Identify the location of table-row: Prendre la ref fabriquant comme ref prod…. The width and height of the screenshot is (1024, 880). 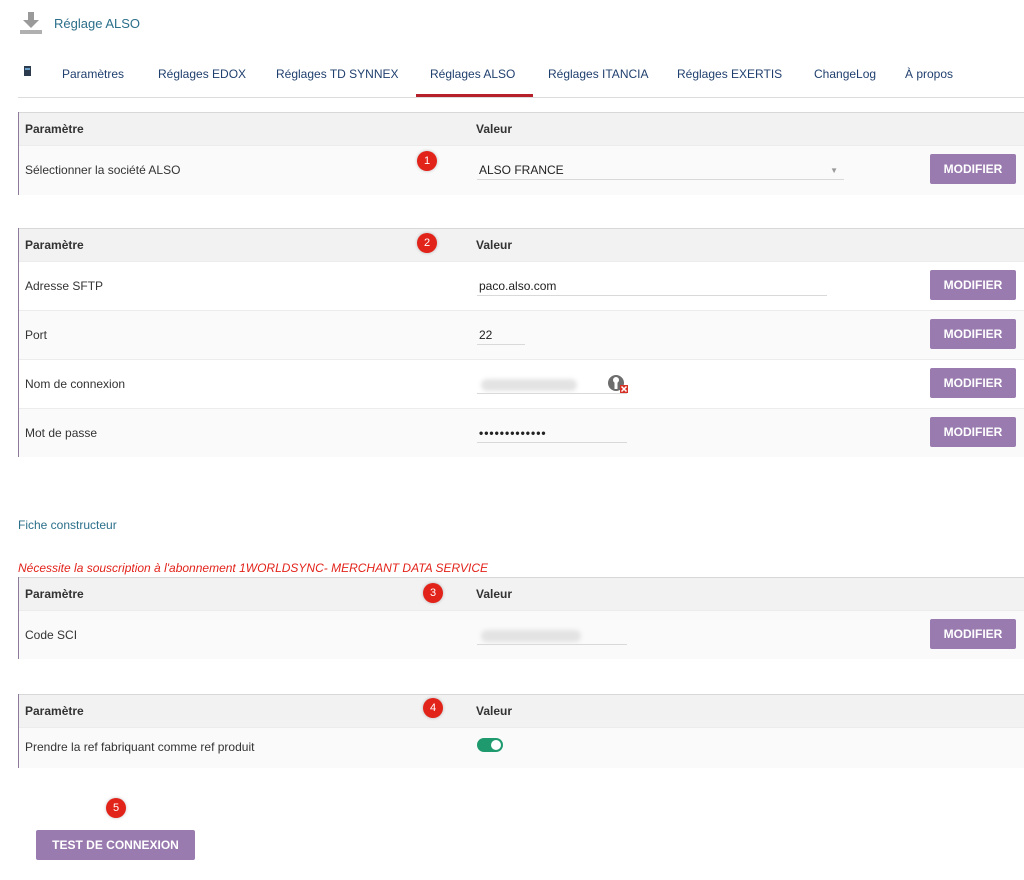
(521, 747).